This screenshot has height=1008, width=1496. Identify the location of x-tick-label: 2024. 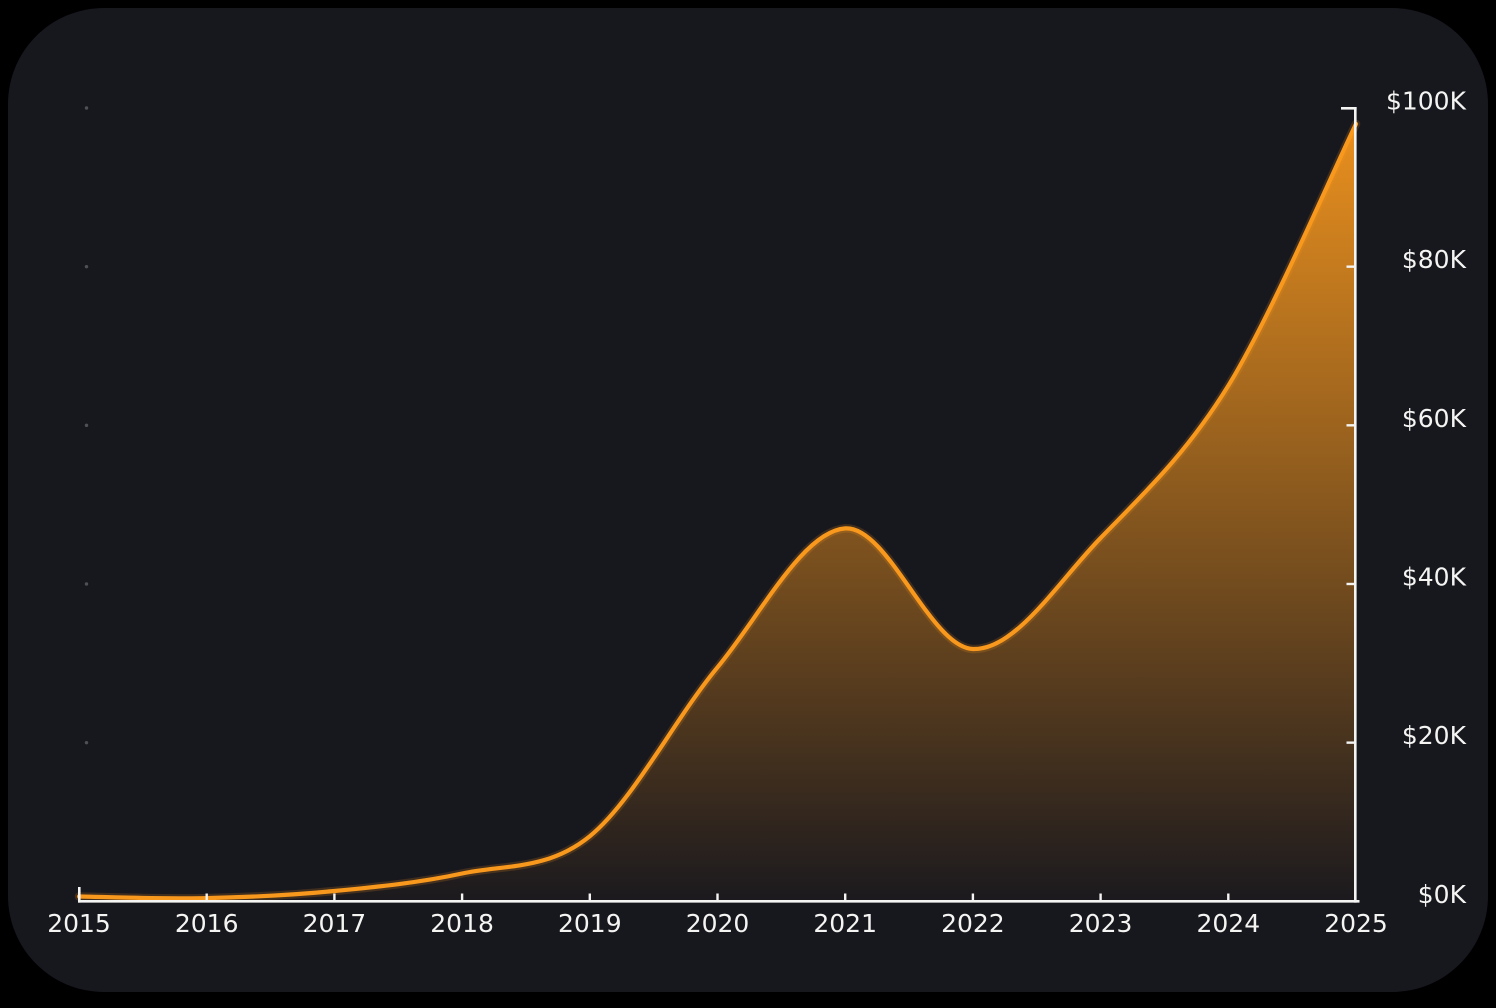
(1228, 923).